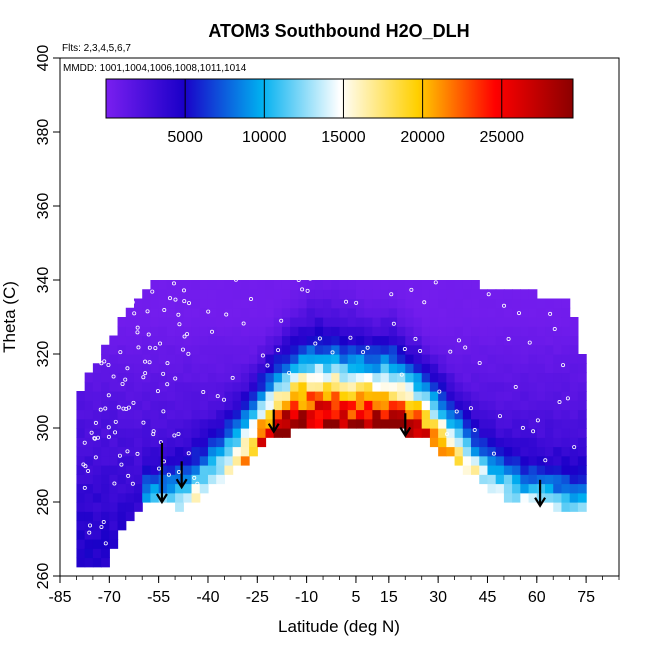 The image size is (650, 650). Describe the element at coordinates (96, 48) in the screenshot. I see `flights-note: Flts: 2,3,4,5,6,7` at that location.